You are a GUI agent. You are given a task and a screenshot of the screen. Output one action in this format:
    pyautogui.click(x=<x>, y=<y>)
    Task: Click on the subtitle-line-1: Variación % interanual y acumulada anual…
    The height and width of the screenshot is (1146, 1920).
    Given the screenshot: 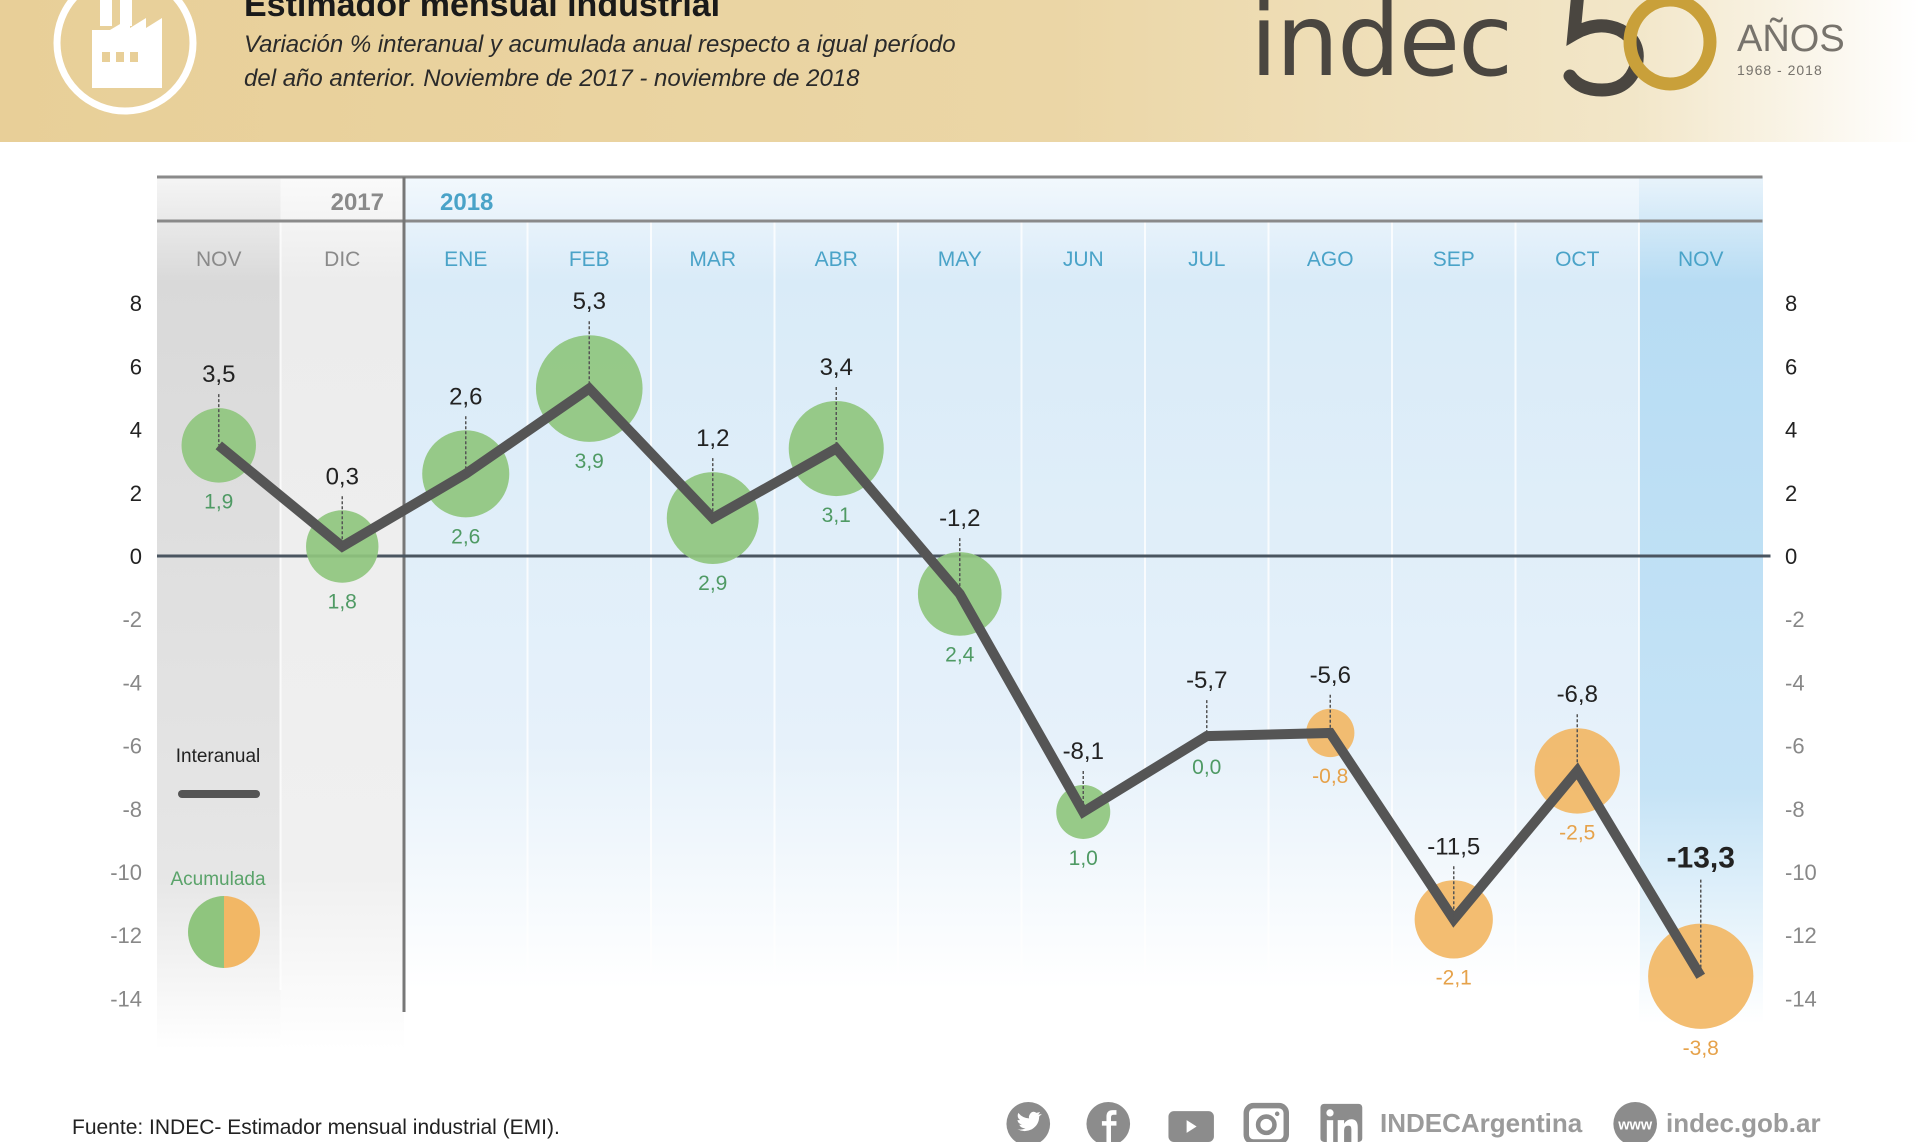 What is the action you would take?
    pyautogui.click(x=600, y=44)
    